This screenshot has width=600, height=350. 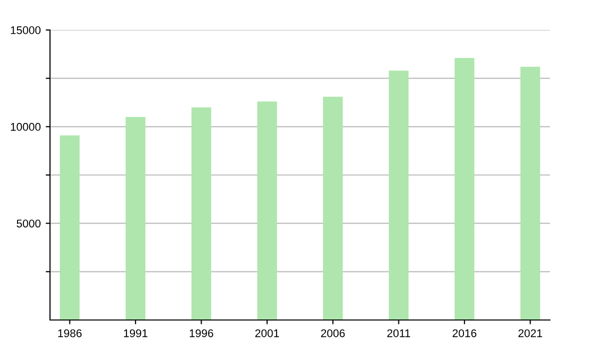 What do you see at coordinates (530, 333) in the screenshot?
I see `x-tick-label: 2021` at bounding box center [530, 333].